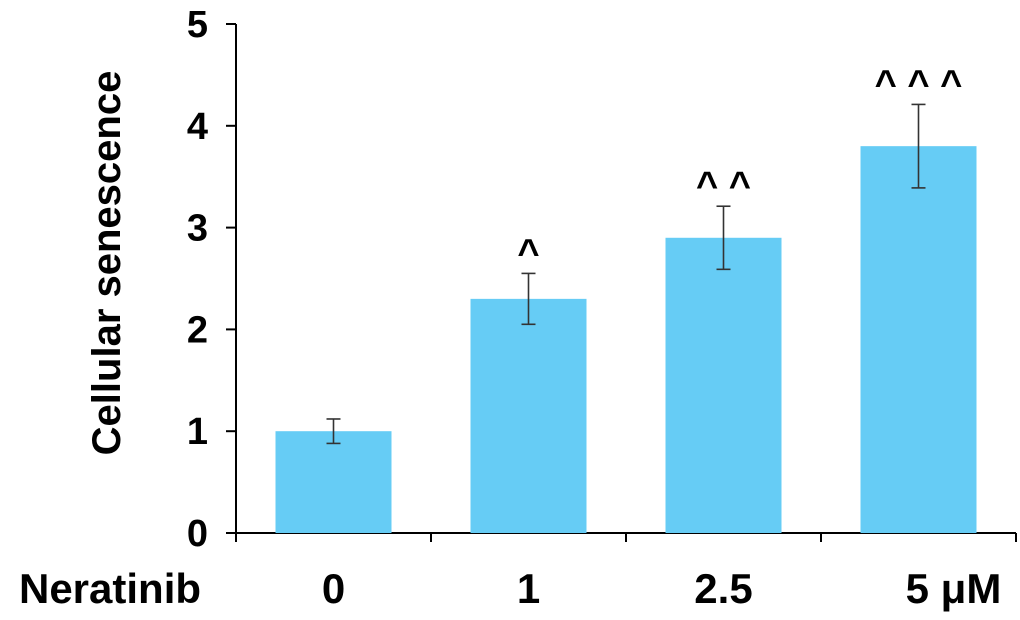 The height and width of the screenshot is (620, 1020). What do you see at coordinates (528, 588) in the screenshot?
I see `x-tick-label: 1` at bounding box center [528, 588].